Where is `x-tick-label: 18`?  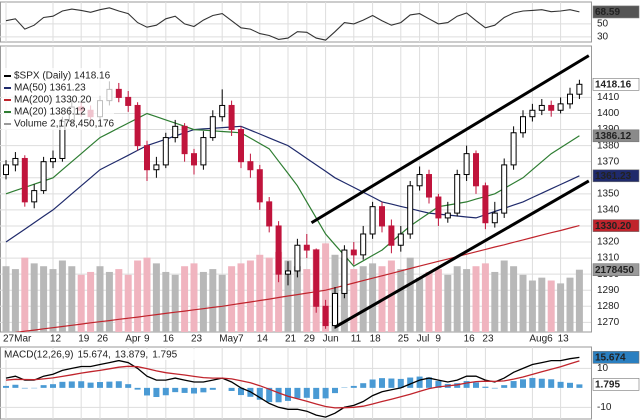 x-tick-label: 18 is located at coordinates (376, 339).